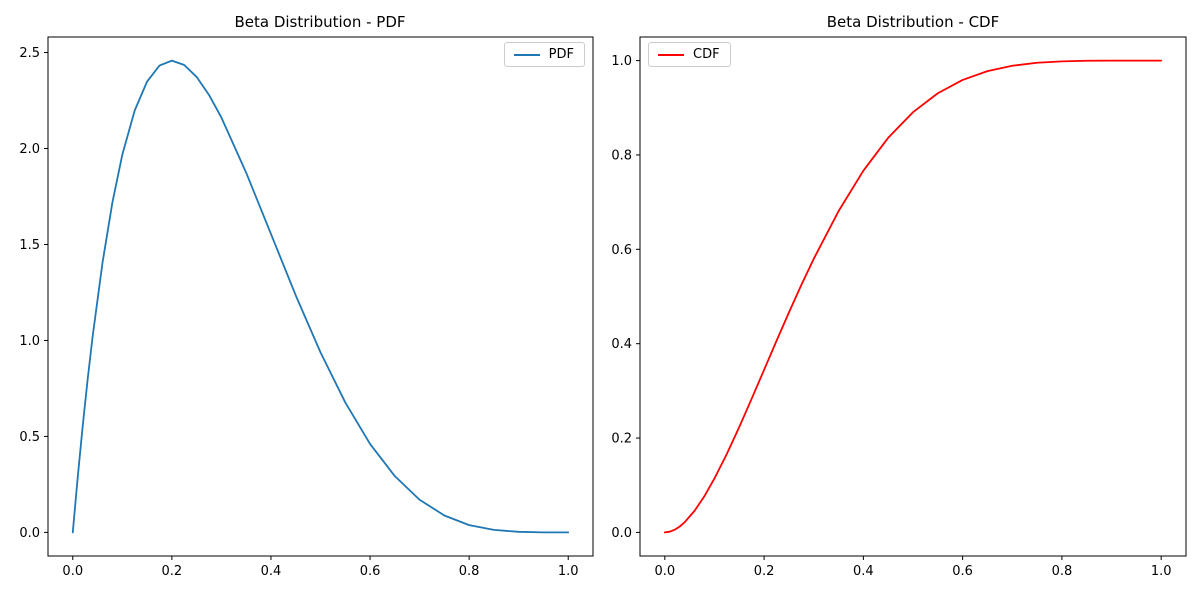  I want to click on cdf-legend-label: CDF, so click(706, 54).